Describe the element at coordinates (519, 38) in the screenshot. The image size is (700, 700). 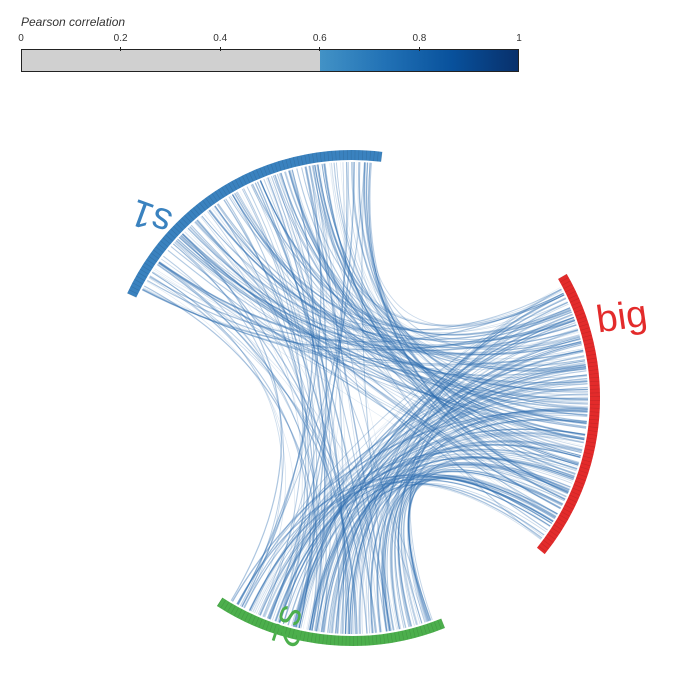
I see `legend-tick-label: 1` at that location.